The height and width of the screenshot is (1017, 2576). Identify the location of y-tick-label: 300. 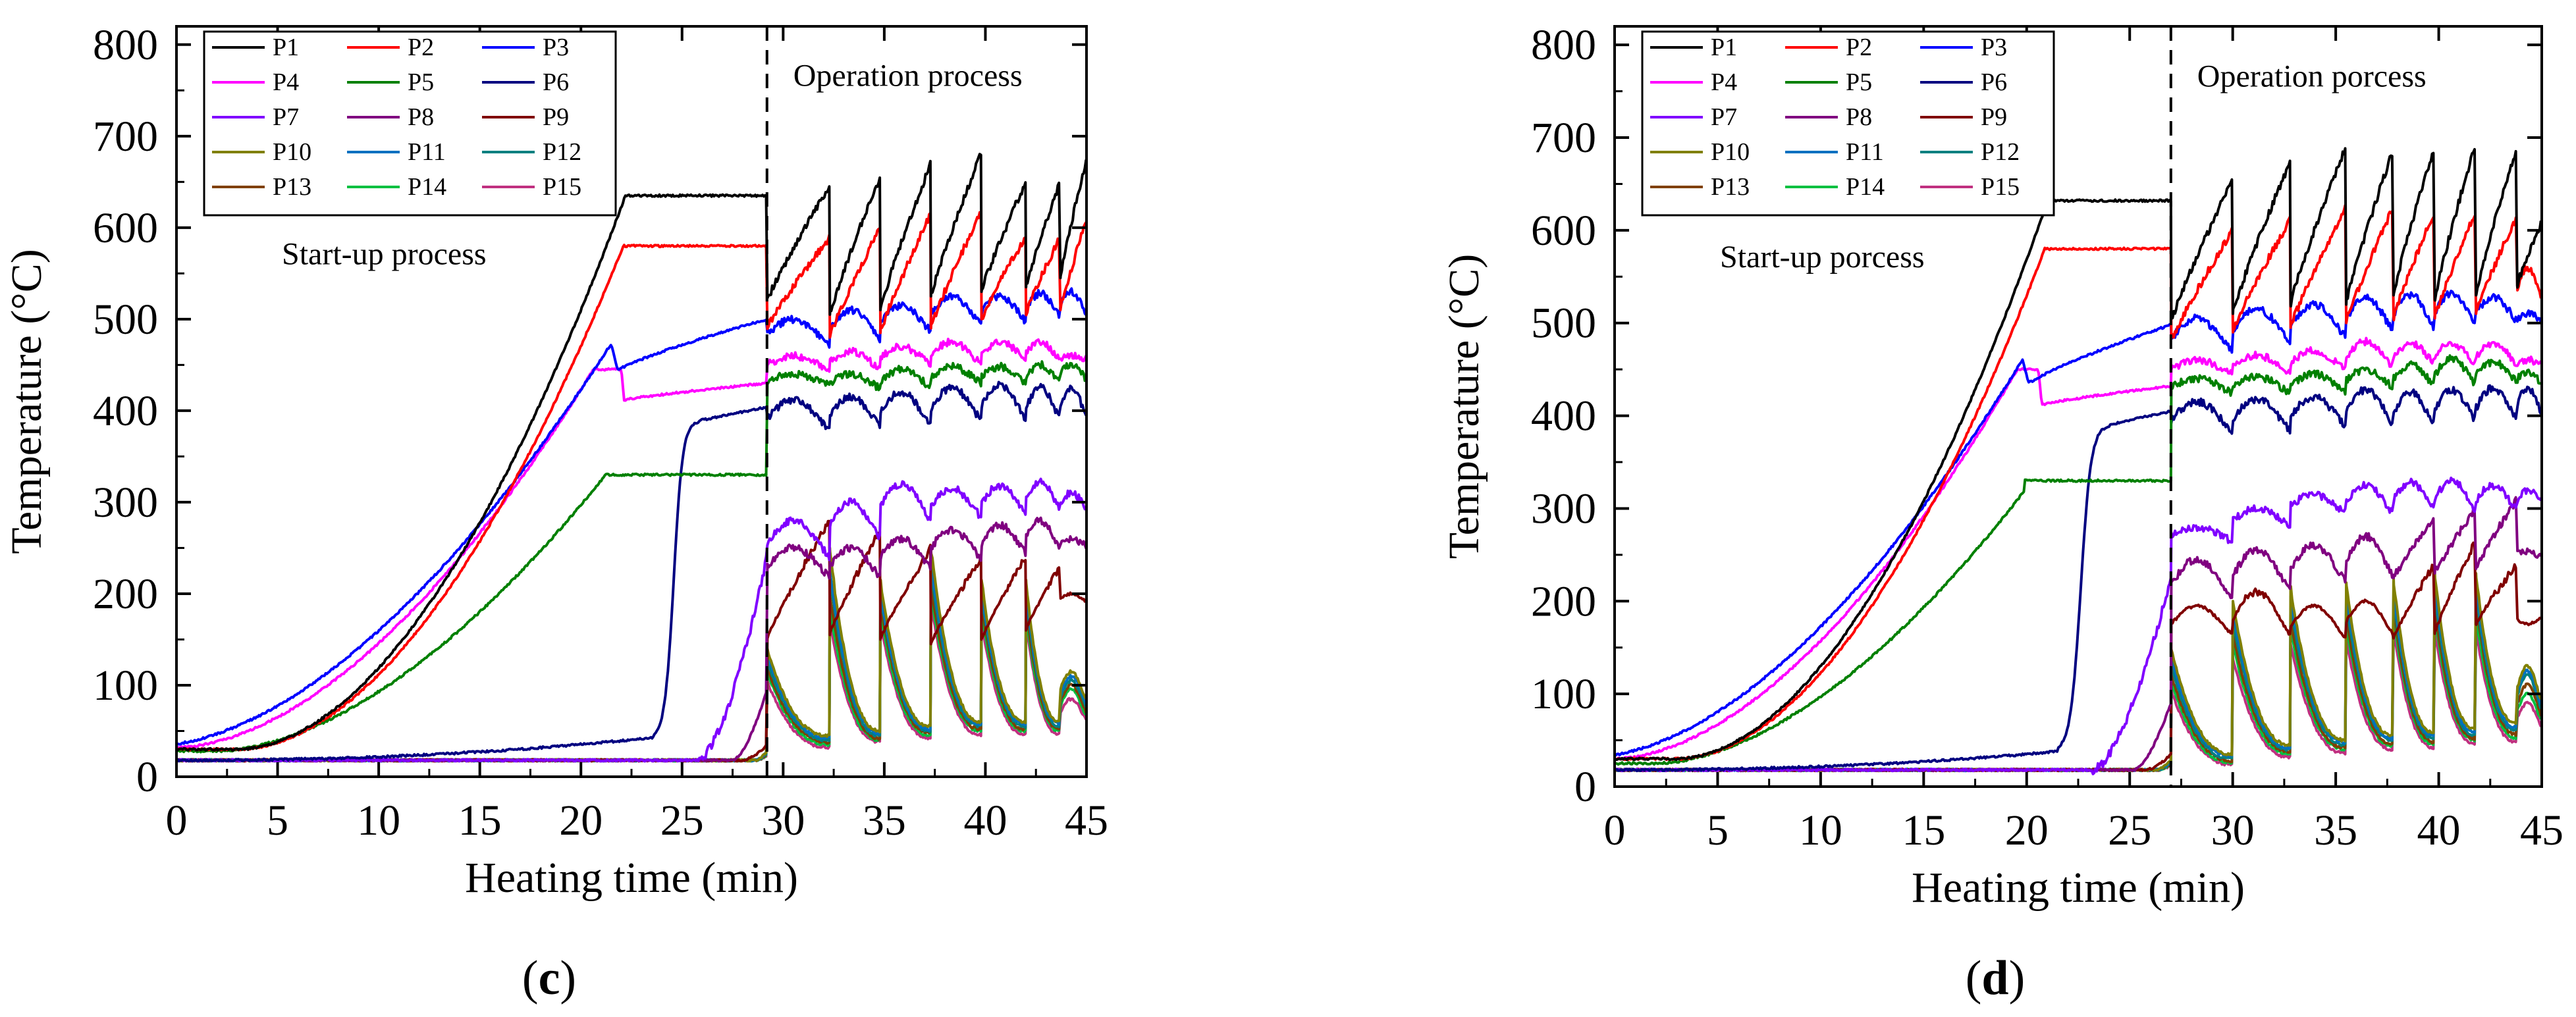
(125, 503).